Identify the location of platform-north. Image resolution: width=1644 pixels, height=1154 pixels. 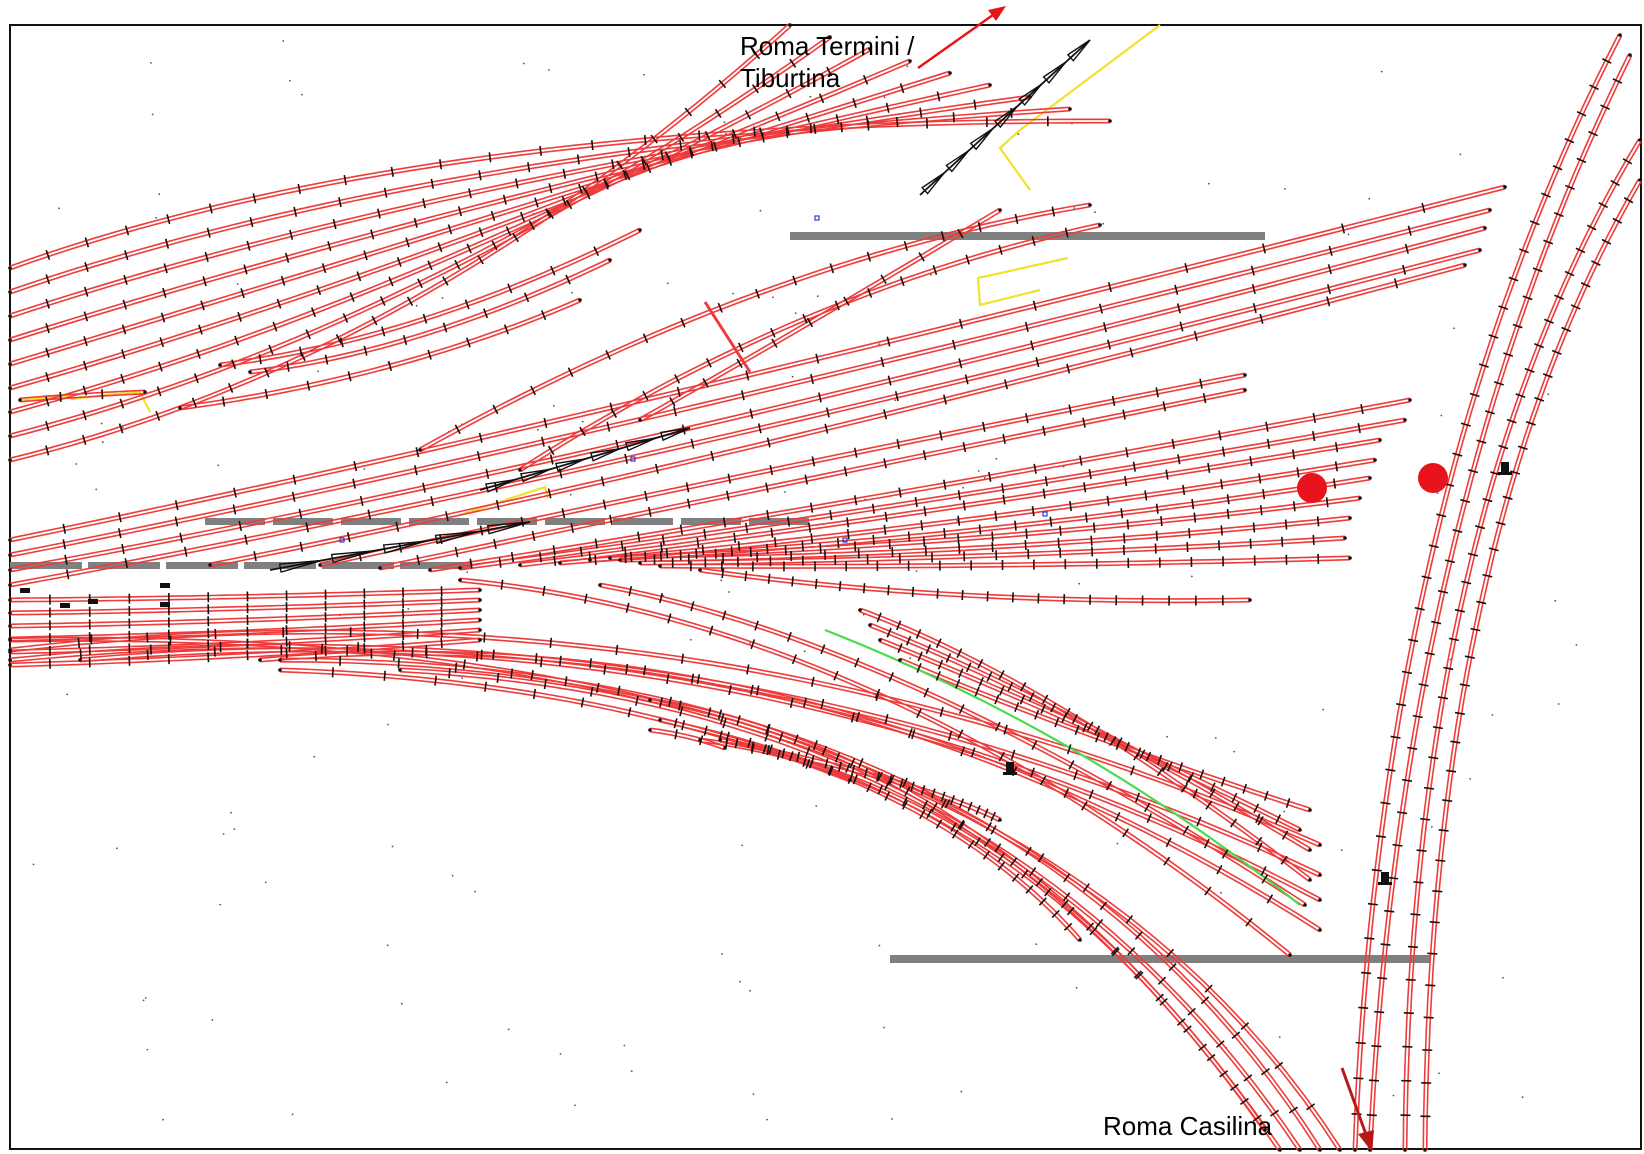
(1027, 236).